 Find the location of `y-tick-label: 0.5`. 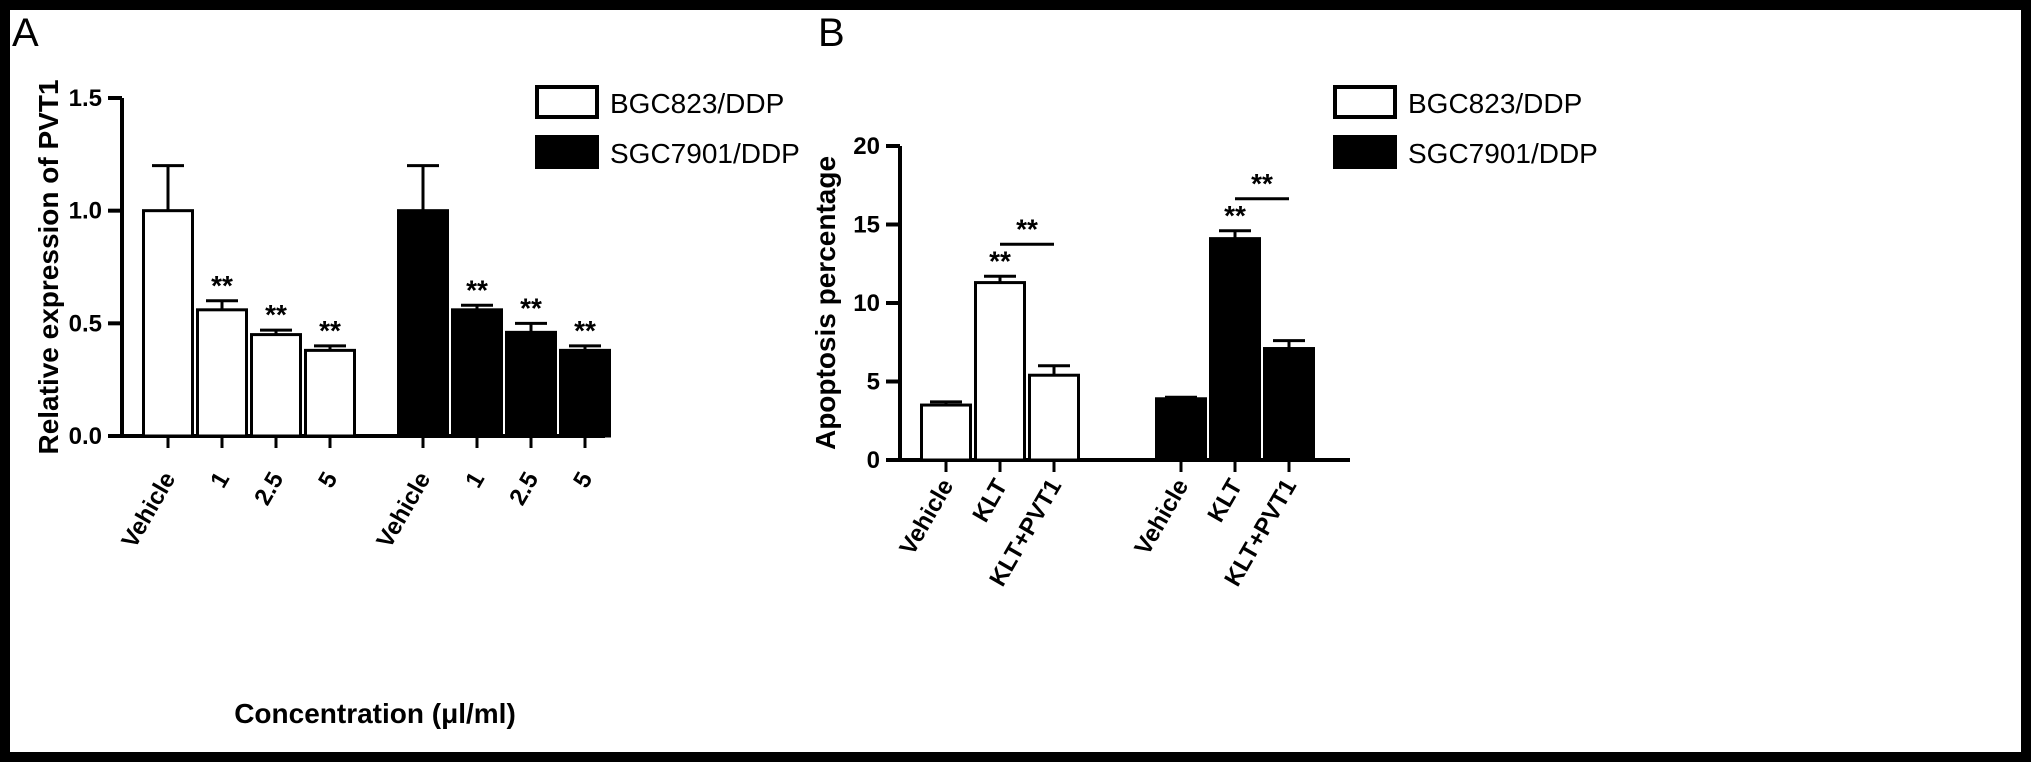

y-tick-label: 0.5 is located at coordinates (85, 323).